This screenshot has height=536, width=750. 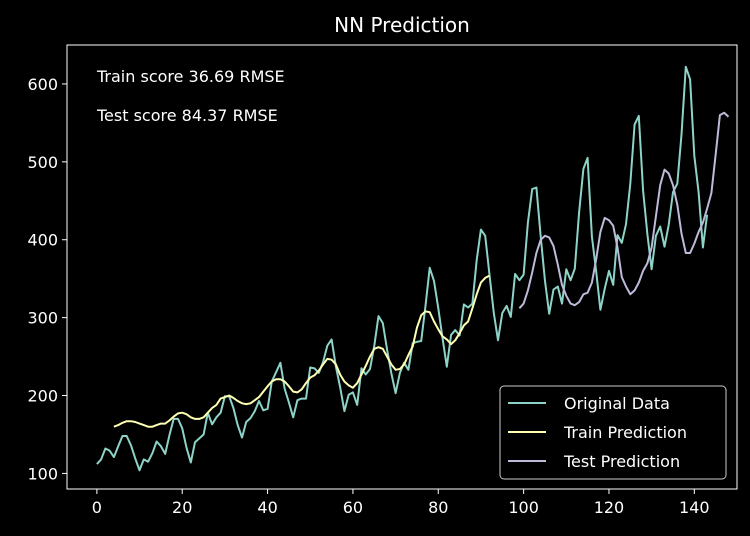 I want to click on chart-title: NN Prediction, so click(x=402, y=25).